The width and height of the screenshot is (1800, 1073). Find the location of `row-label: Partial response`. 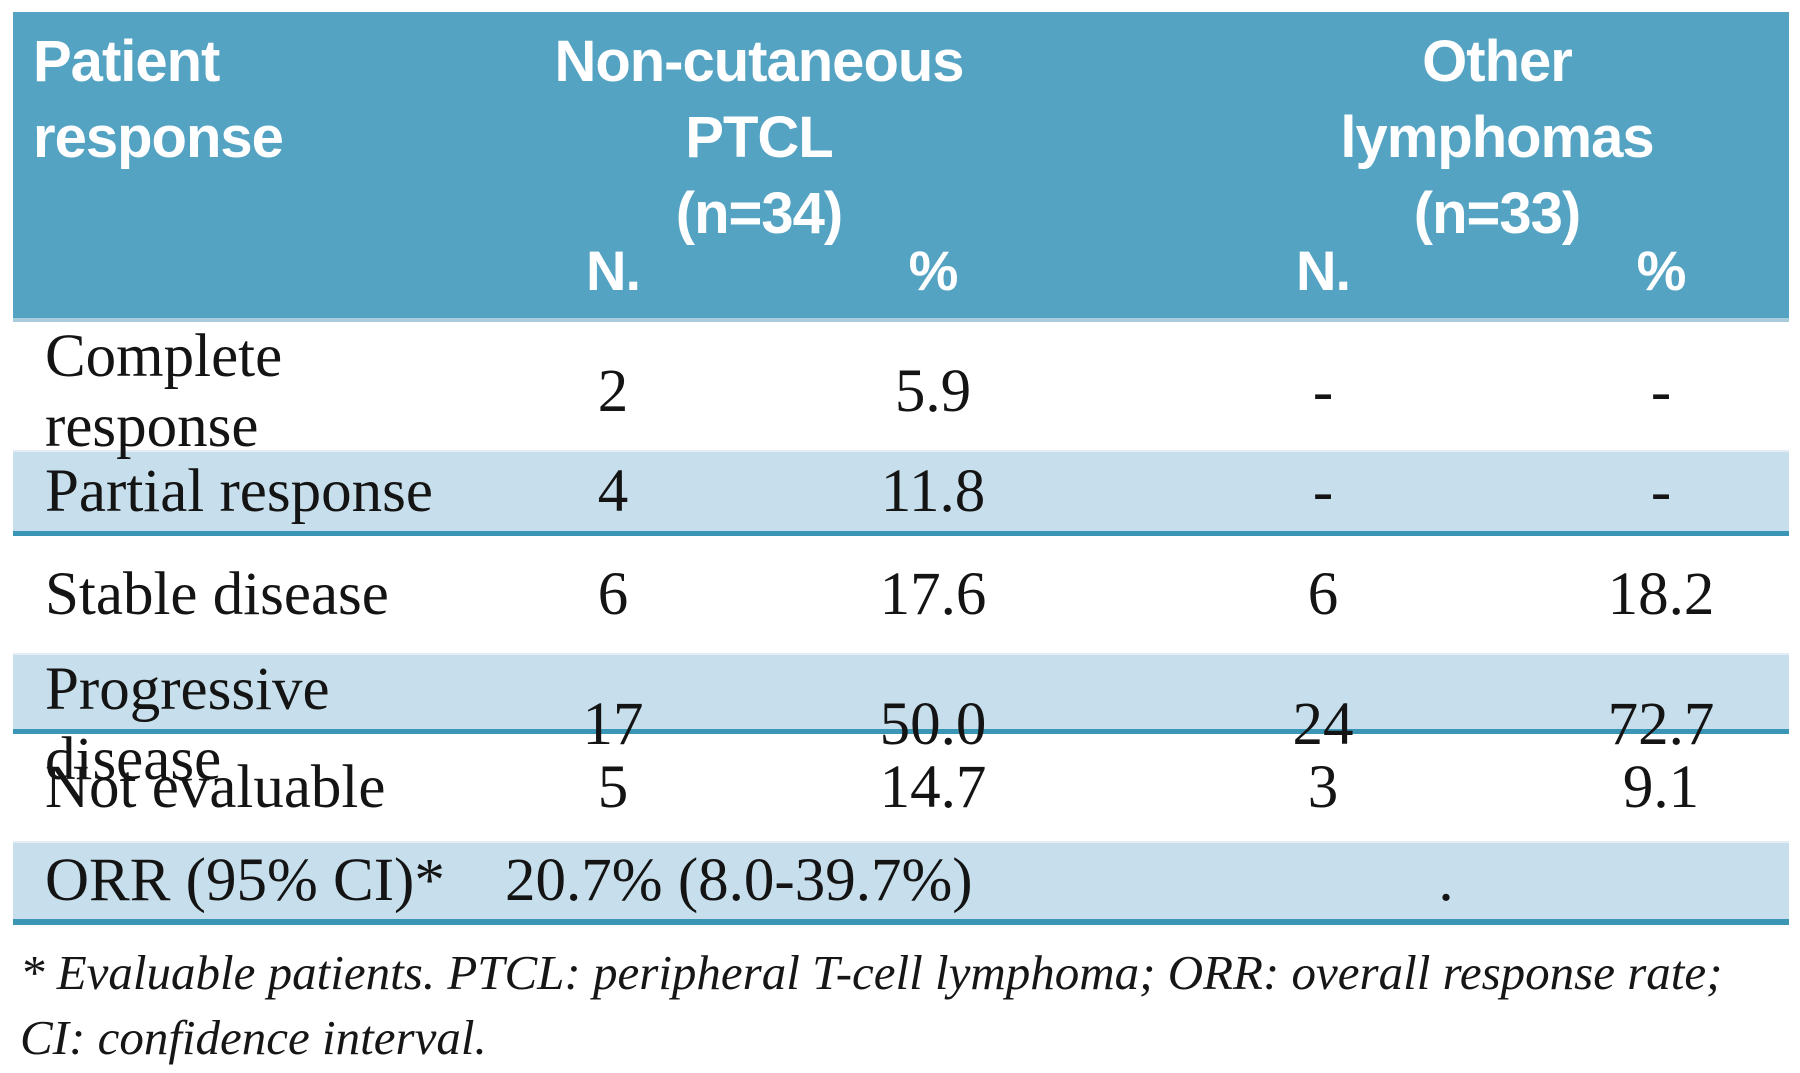

row-label: Partial response is located at coordinates (239, 491).